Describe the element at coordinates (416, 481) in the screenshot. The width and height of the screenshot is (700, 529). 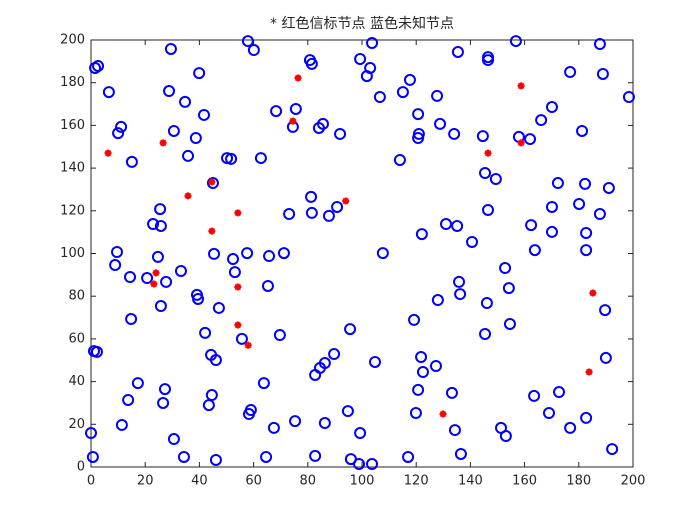
I see `x-tick-label: 120` at that location.